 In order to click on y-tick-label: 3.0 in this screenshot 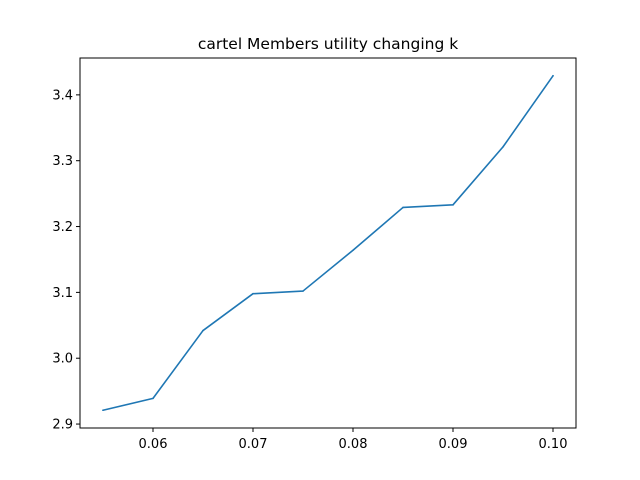, I will do `click(62, 359)`.